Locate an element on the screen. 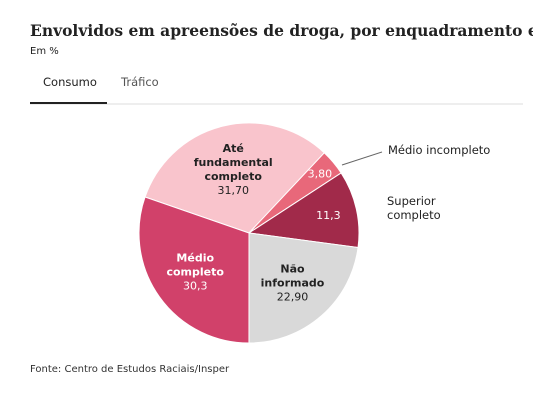 The width and height of the screenshot is (533, 413). tab: Tráfico is located at coordinates (139, 82).